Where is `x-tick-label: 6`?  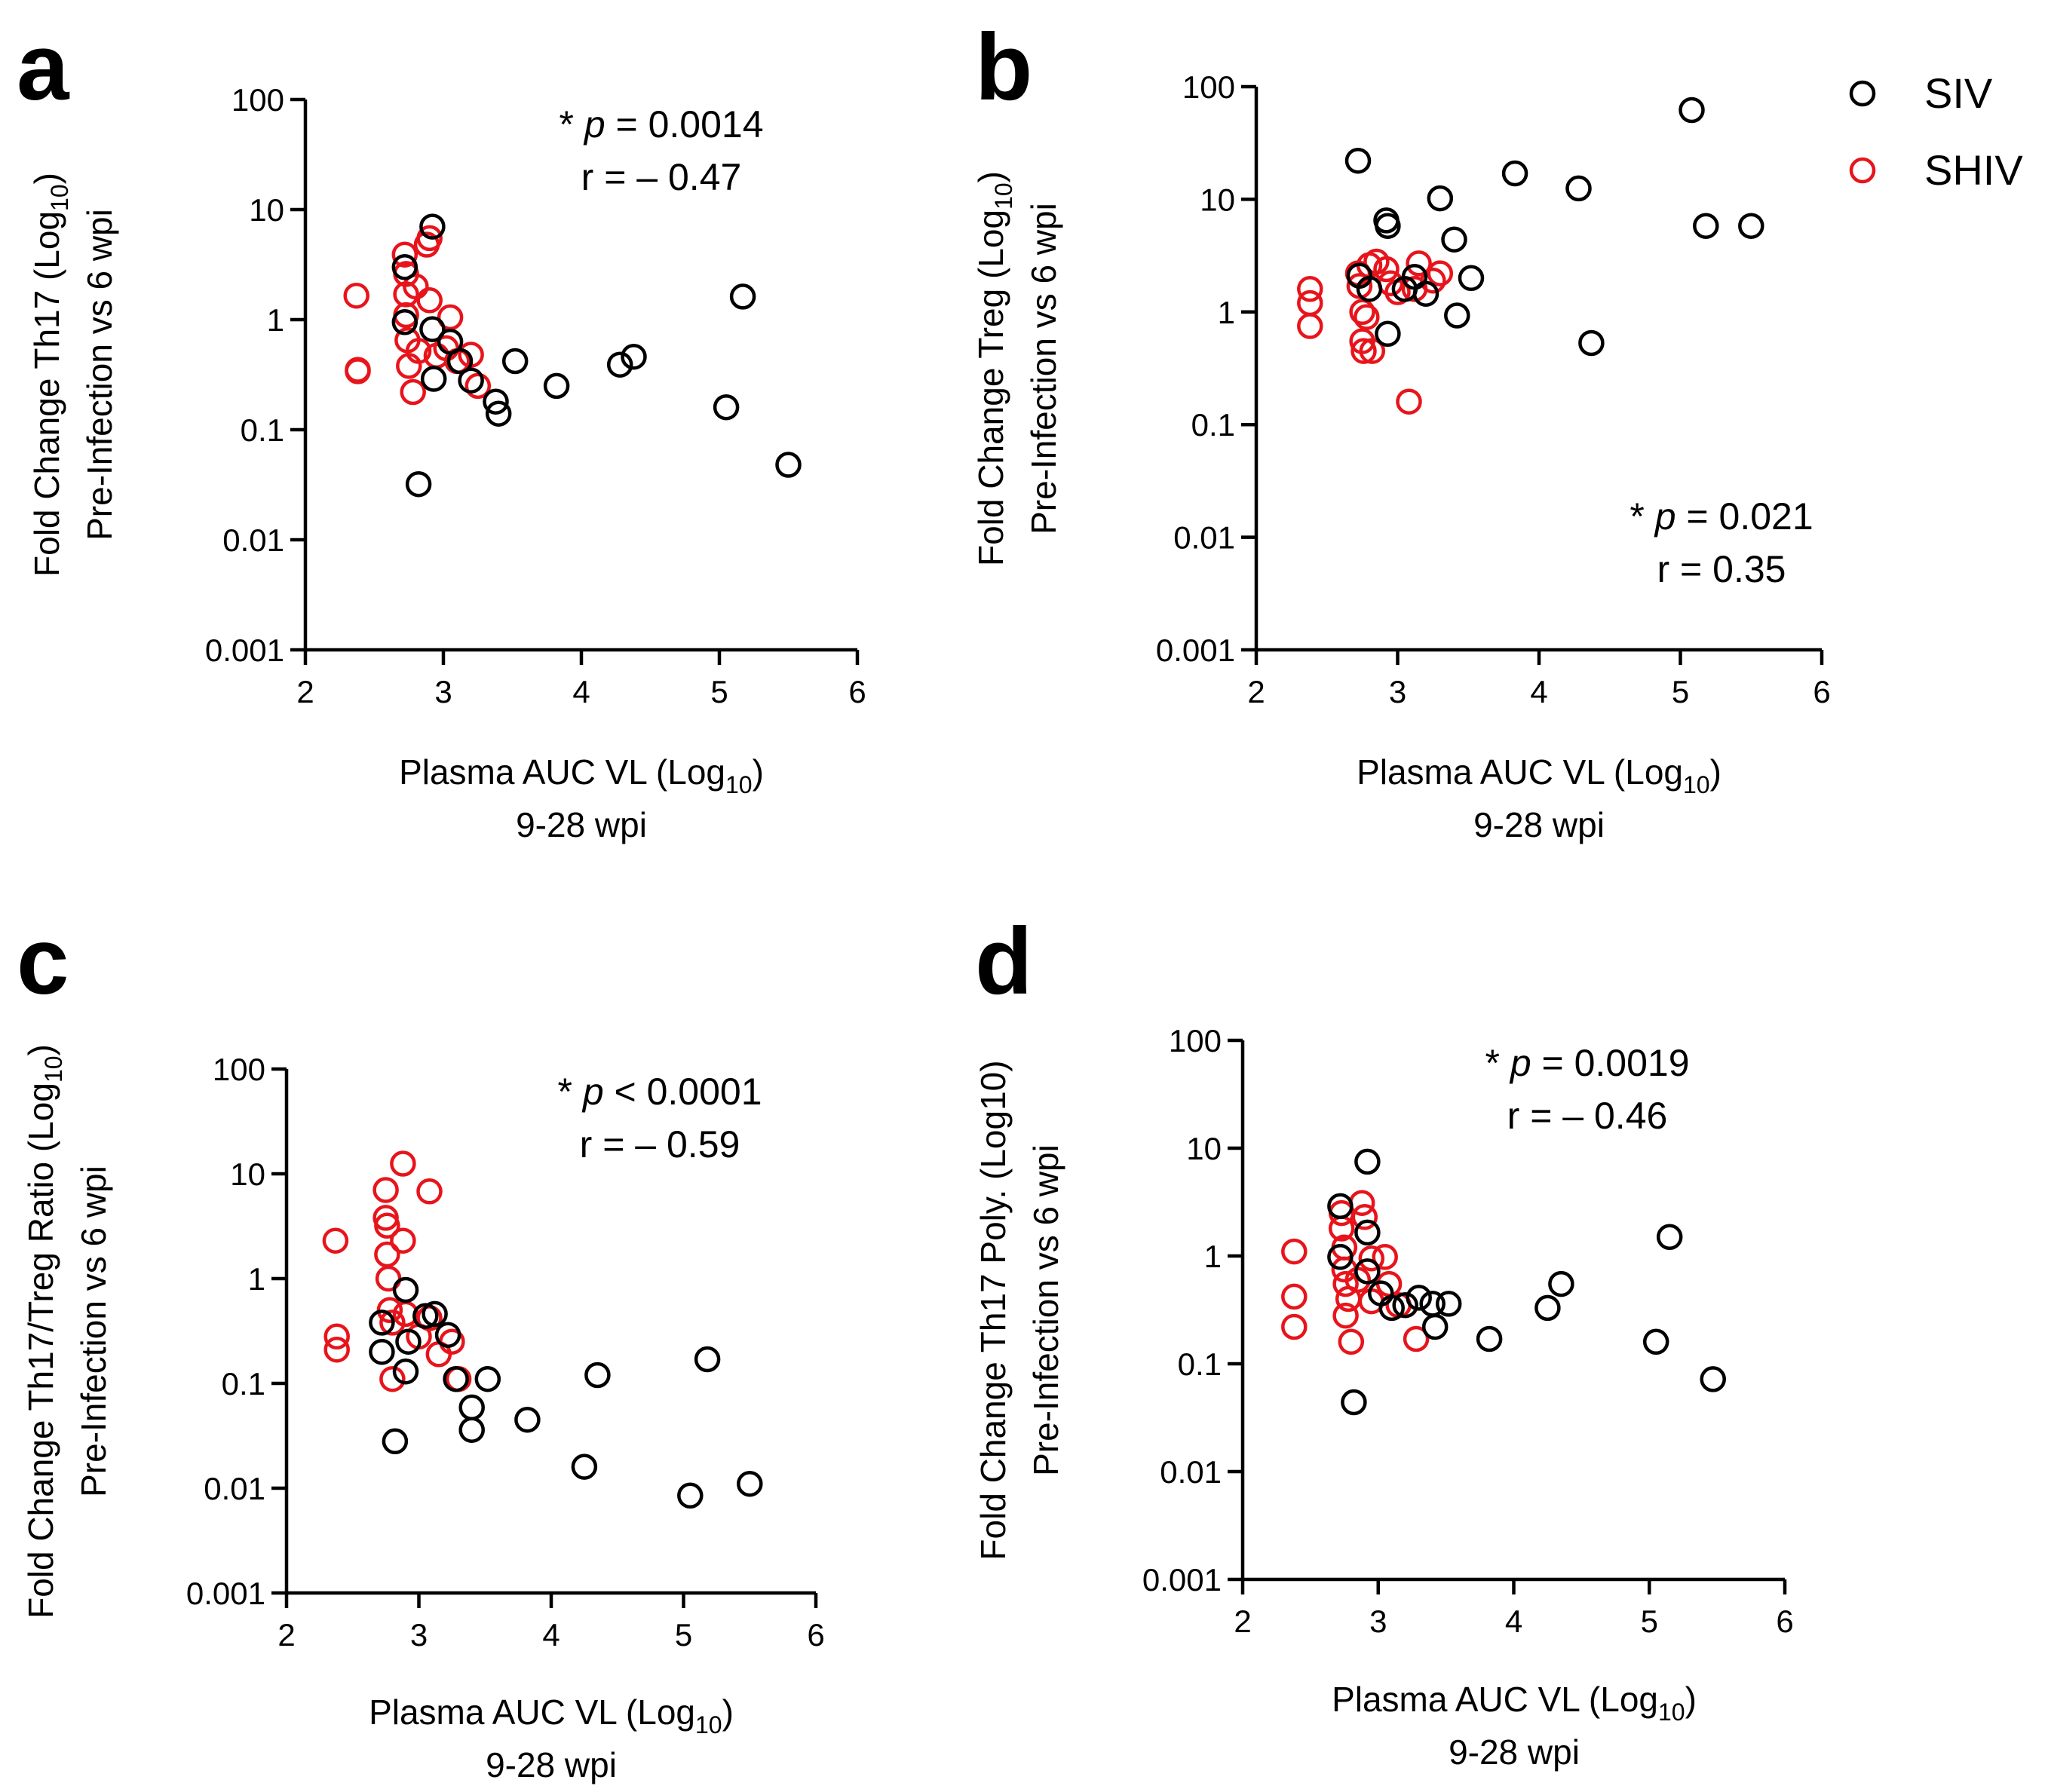
x-tick-label: 6 is located at coordinates (1784, 1621).